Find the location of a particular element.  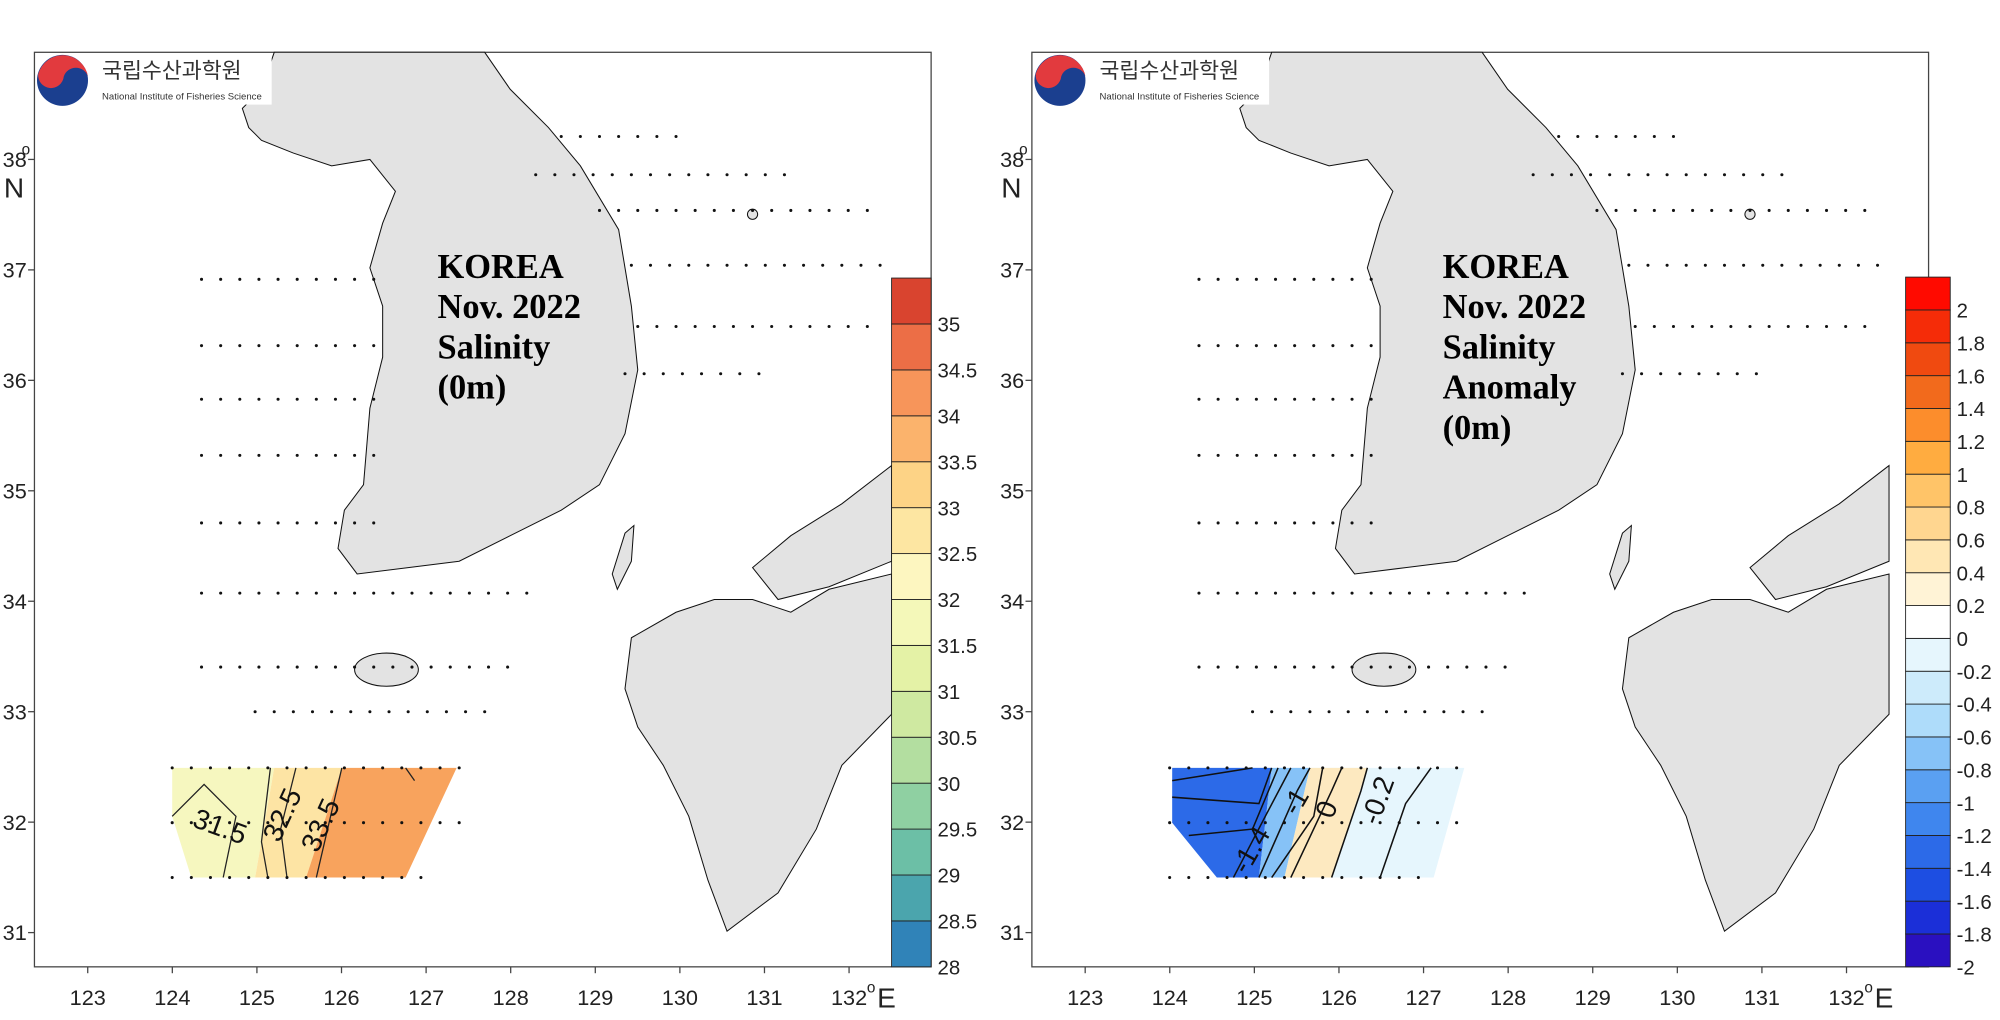

colorbar-label: 30 is located at coordinates (948, 785).